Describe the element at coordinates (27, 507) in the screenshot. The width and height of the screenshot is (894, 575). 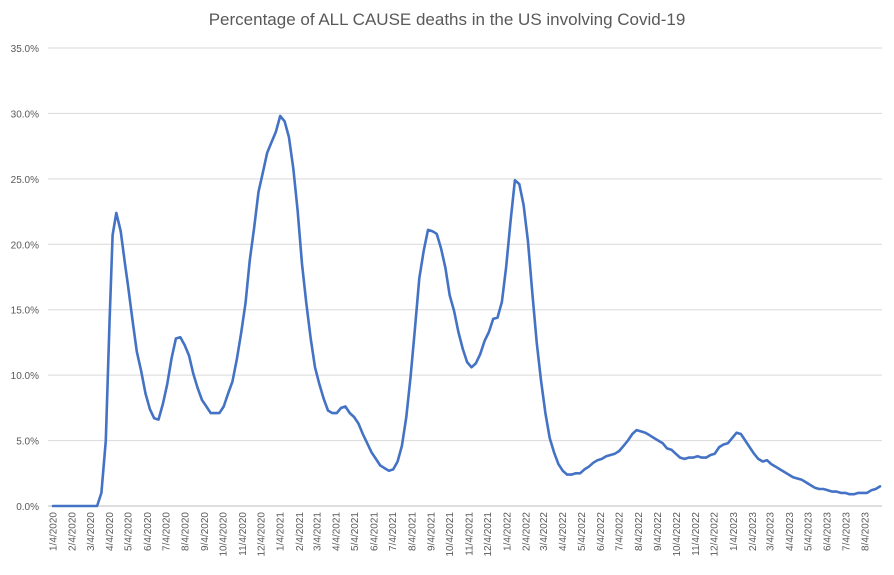
I see `y-tick-label: 0.0%` at that location.